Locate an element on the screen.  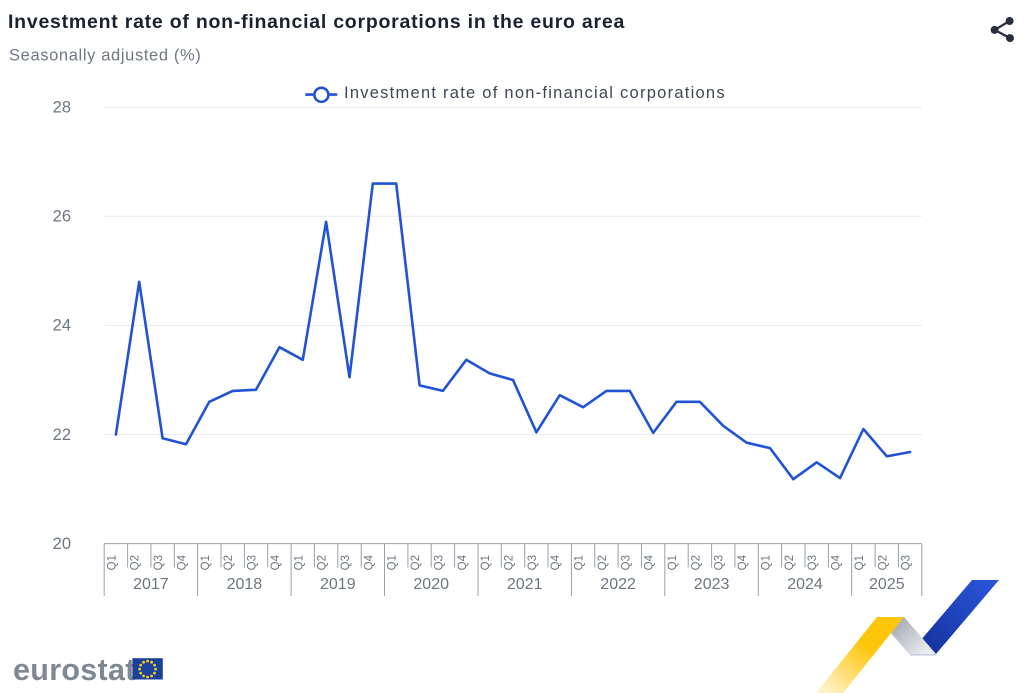
svg-text: 2019 is located at coordinates (338, 584).